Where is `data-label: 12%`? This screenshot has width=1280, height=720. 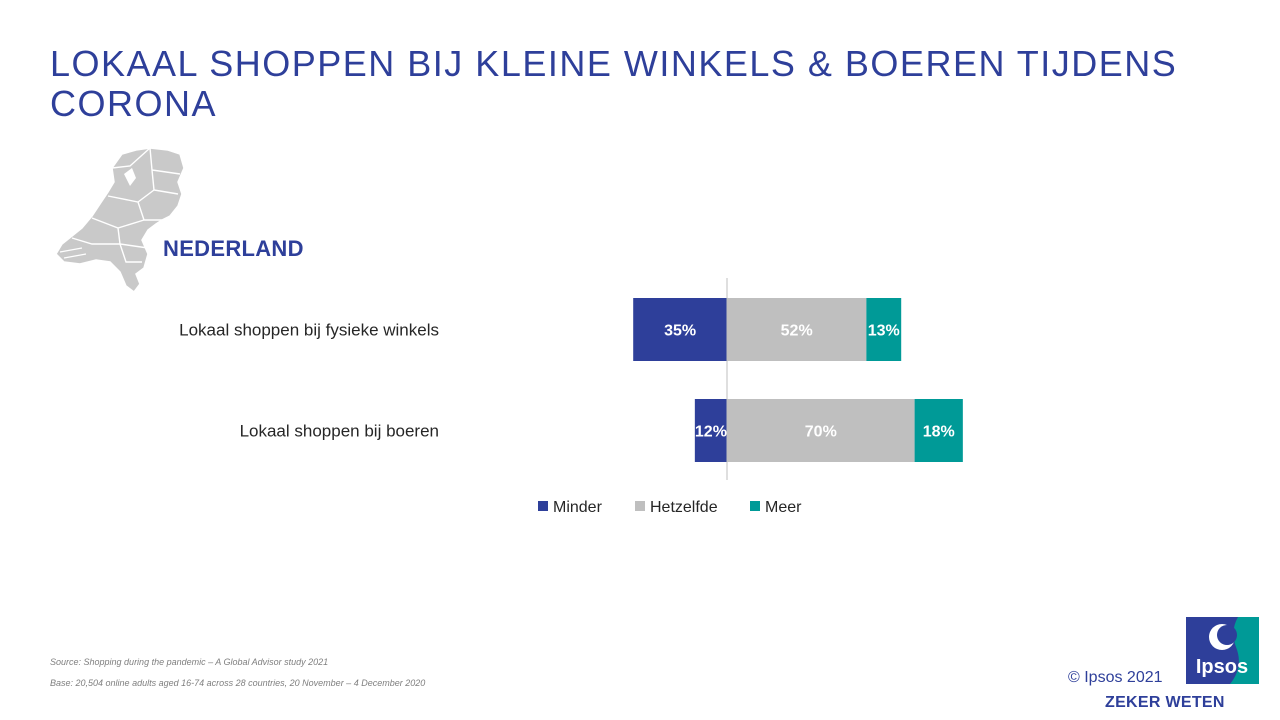 data-label: 12% is located at coordinates (711, 432).